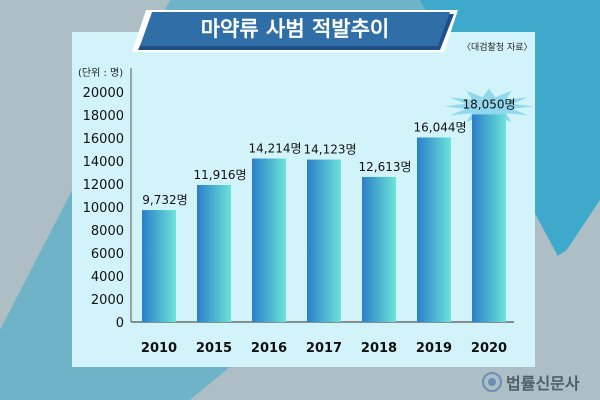 The width and height of the screenshot is (600, 400). Describe the element at coordinates (219, 175) in the screenshot. I see `data-label: 11,916명` at that location.